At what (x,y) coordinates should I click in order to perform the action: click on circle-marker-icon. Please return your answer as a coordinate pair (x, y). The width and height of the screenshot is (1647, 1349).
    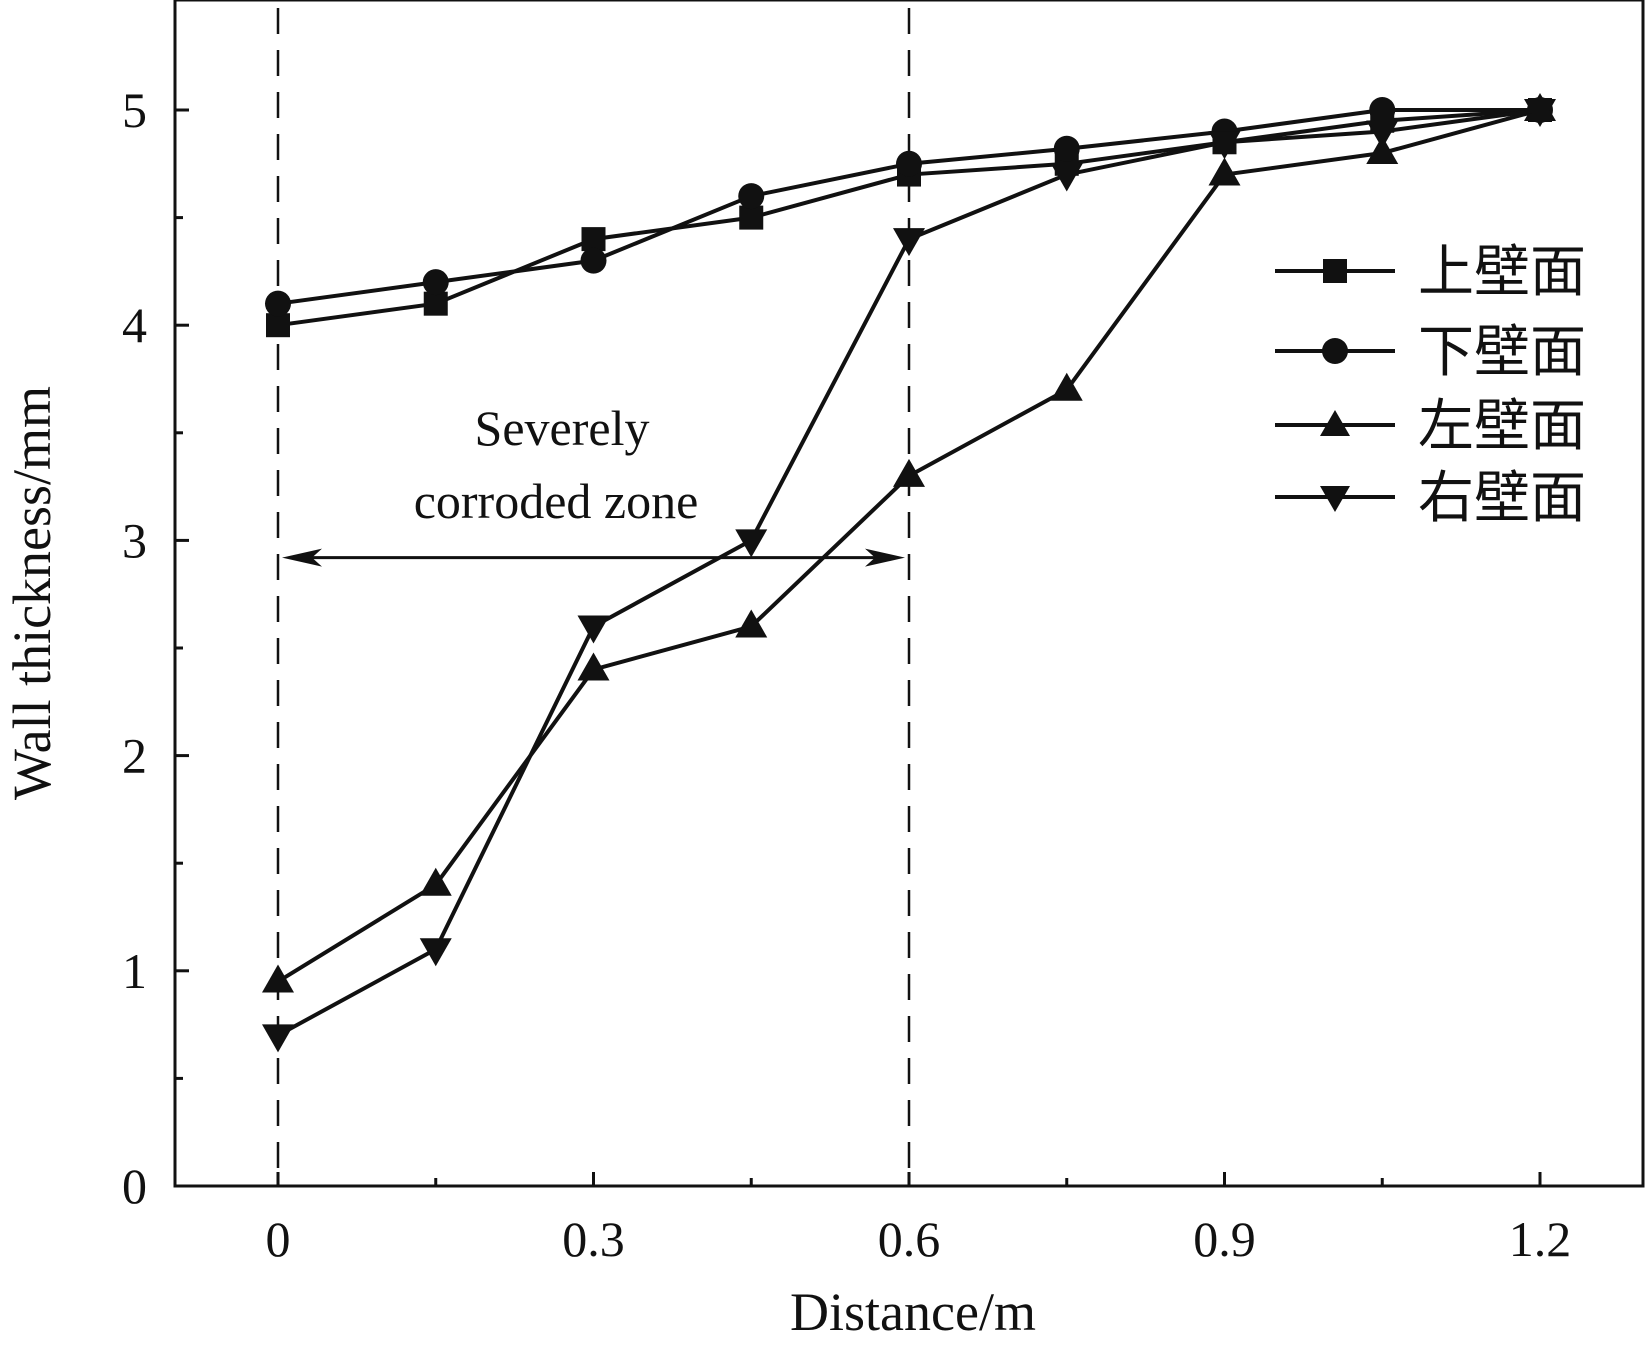
    Looking at the image, I should click on (1335, 351).